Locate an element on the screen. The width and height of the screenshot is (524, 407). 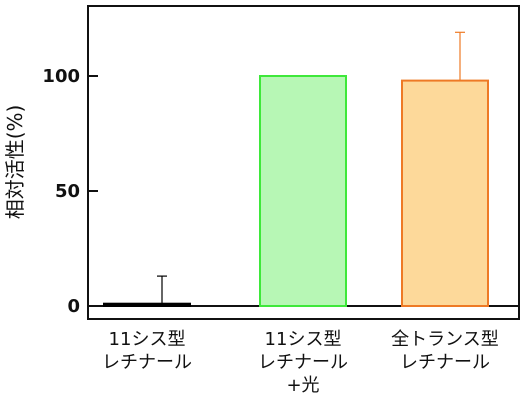
y-tick-label-100: 100 is located at coordinates (61, 76).